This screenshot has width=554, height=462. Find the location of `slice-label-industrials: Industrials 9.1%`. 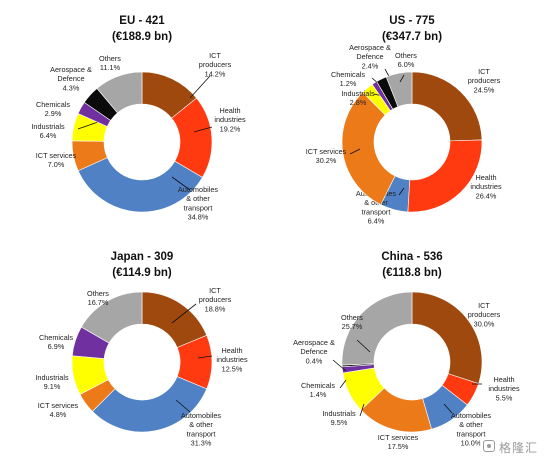

slice-label-industrials: Industrials 9.1% is located at coordinates (52, 382).